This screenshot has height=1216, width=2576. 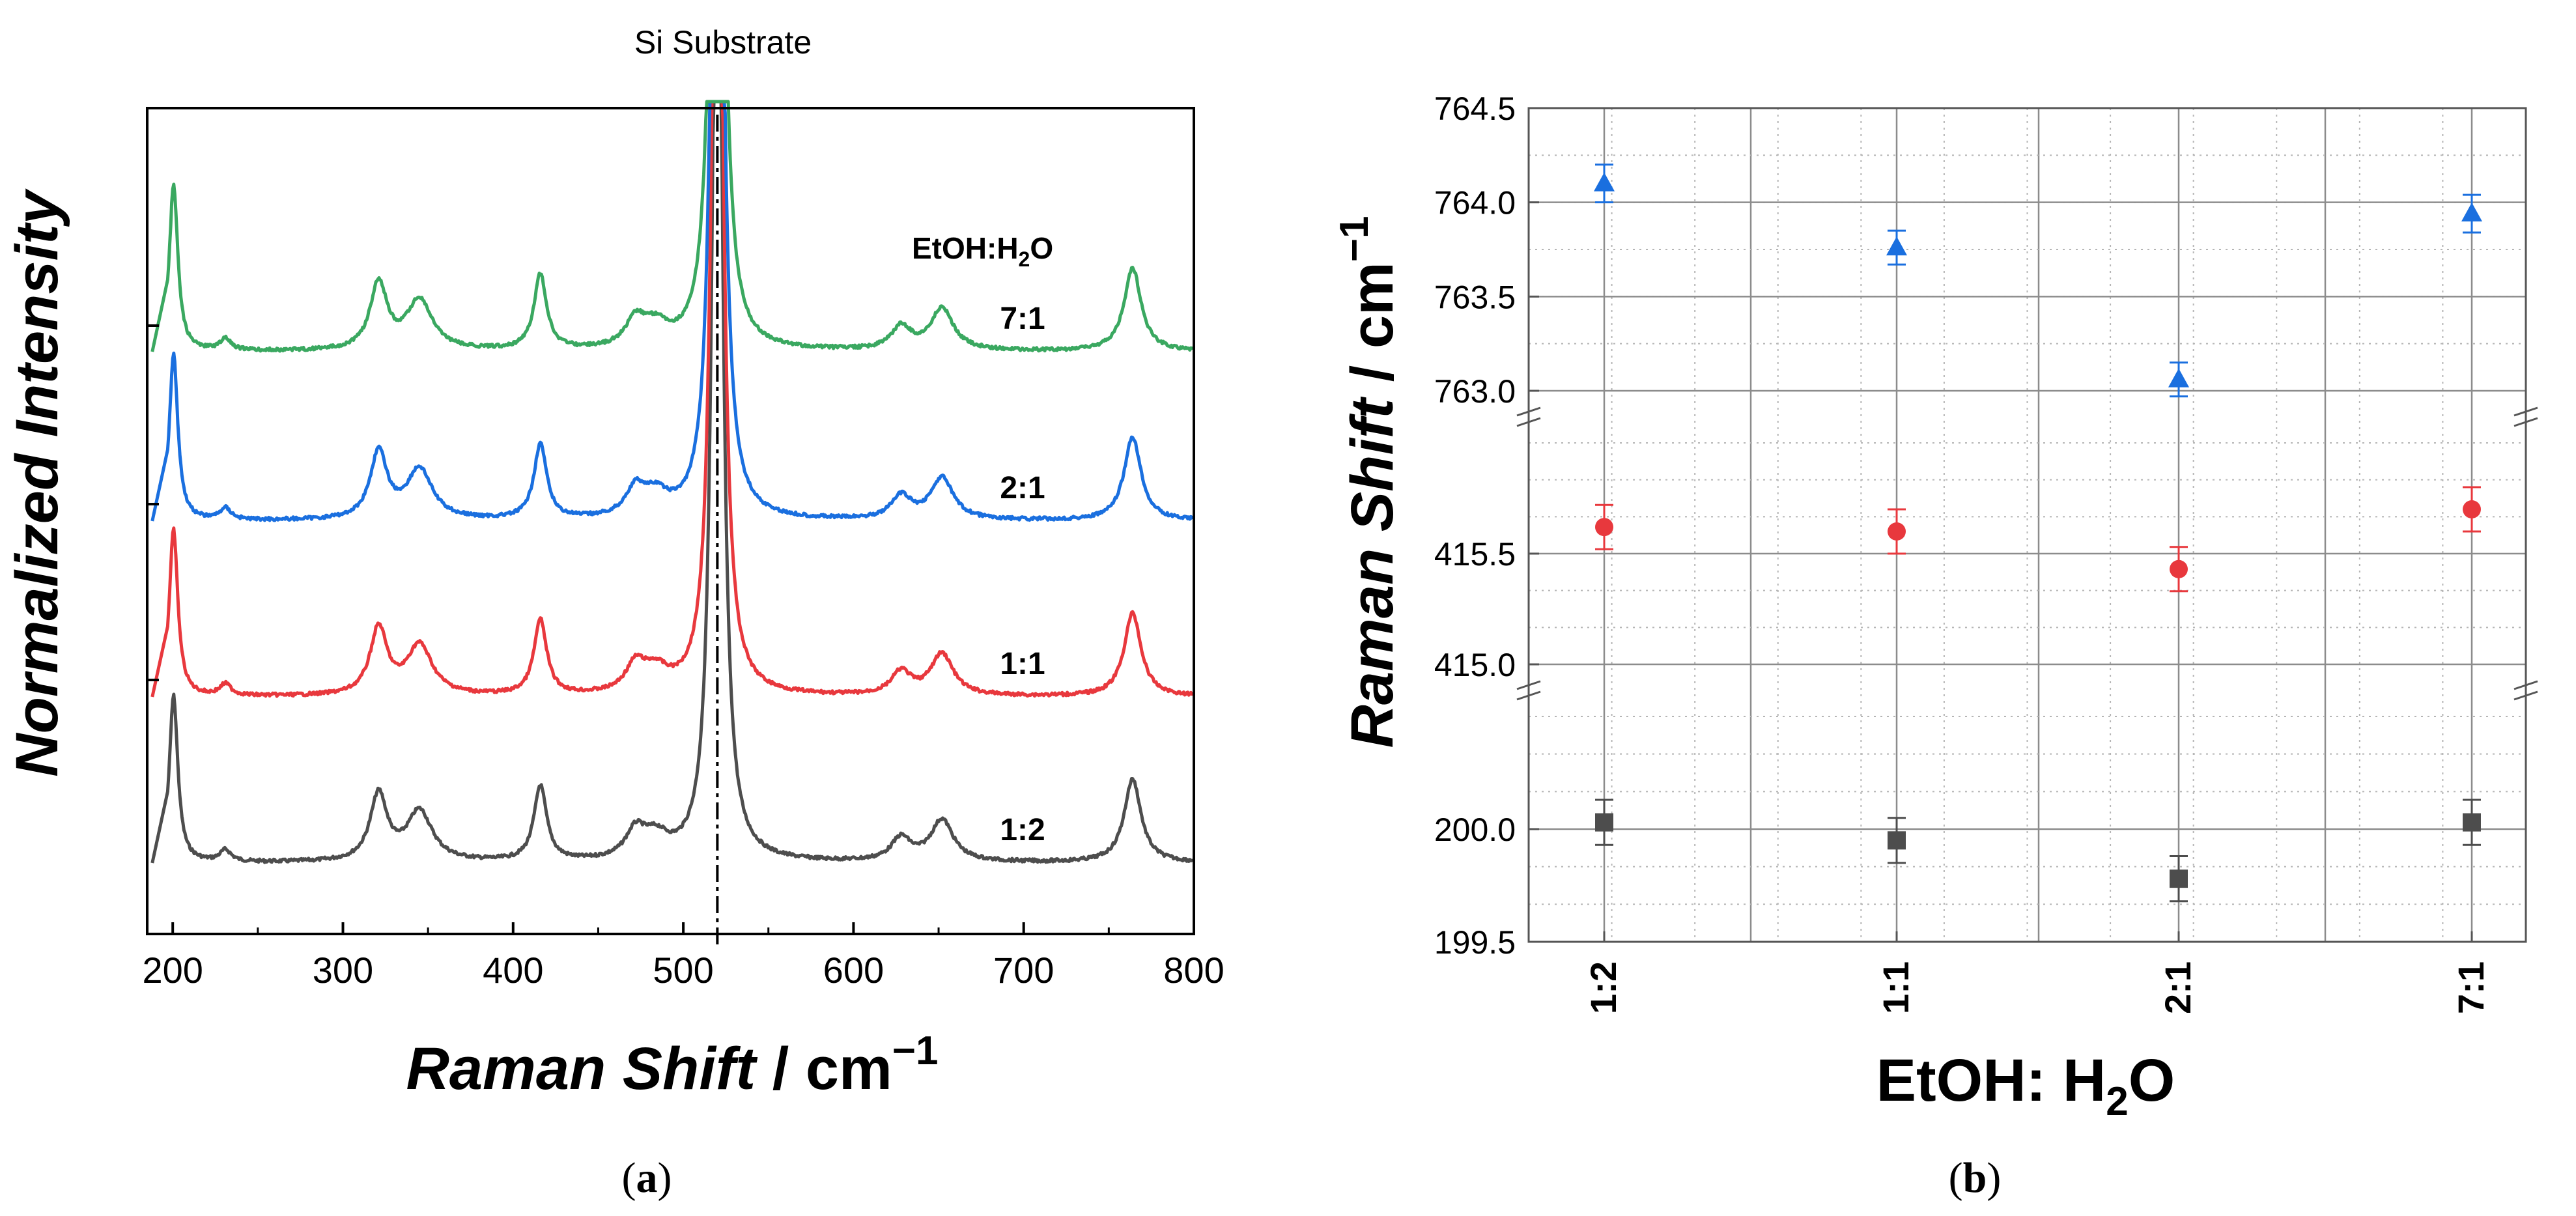 I want to click on panel-b-caption: (b), so click(x=1975, y=1178).